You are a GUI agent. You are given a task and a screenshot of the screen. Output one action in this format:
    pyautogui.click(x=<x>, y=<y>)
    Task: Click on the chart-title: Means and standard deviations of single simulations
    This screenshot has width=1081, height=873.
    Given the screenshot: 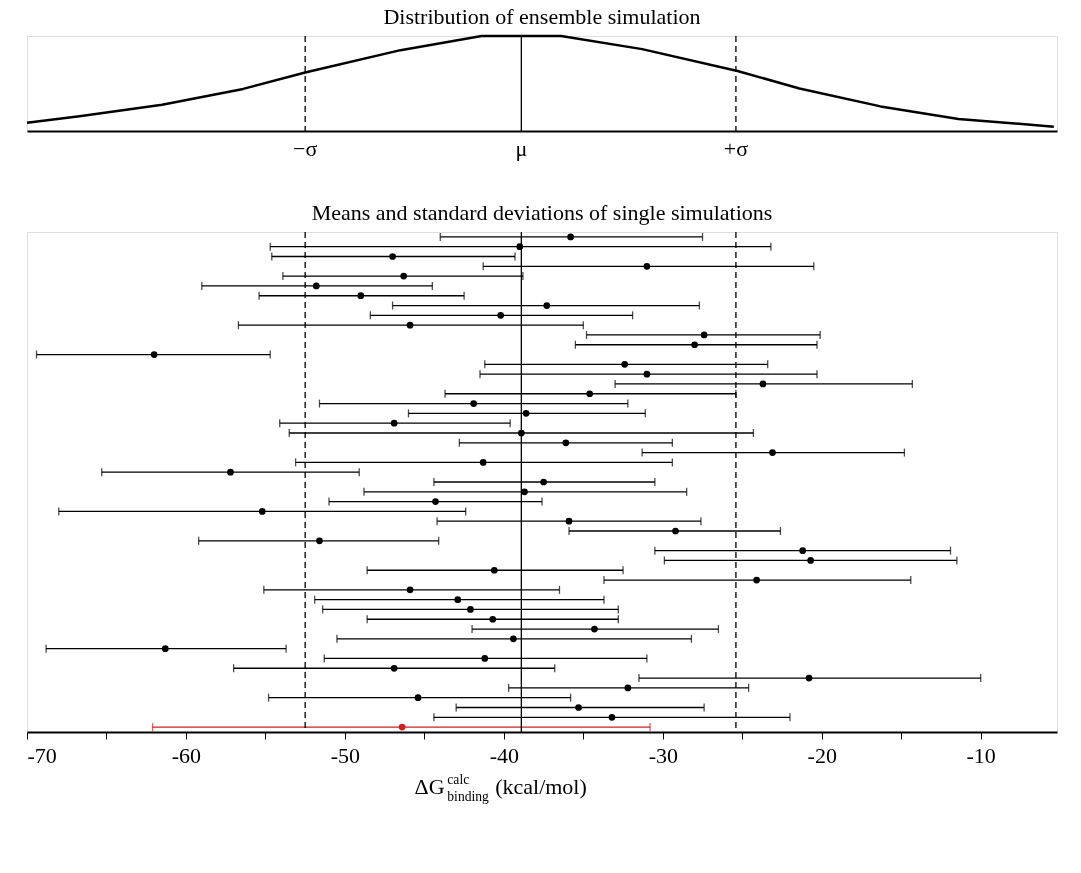 What is the action you would take?
    pyautogui.click(x=542, y=213)
    